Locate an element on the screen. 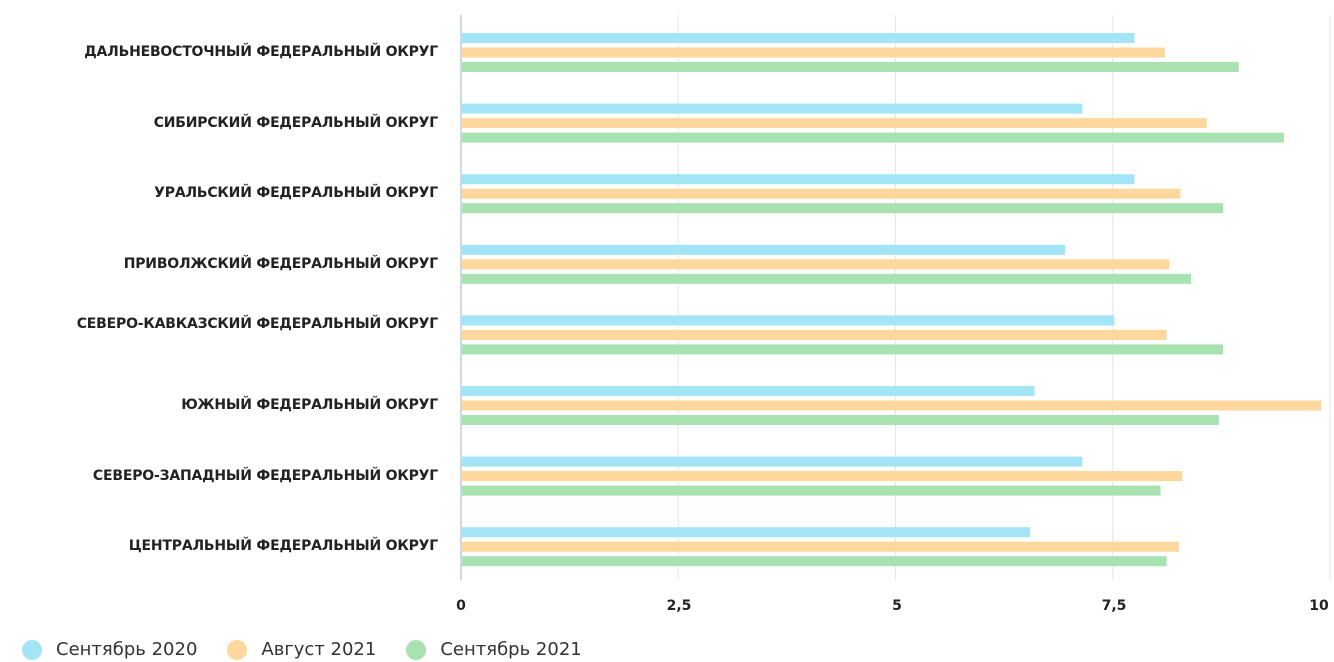 The height and width of the screenshot is (662, 1334). category-label: СЕВЕРО-КАВКАЗСКИЙ ФЕДЕРАЛЬНЫЙ ОКРУГ is located at coordinates (257, 324).